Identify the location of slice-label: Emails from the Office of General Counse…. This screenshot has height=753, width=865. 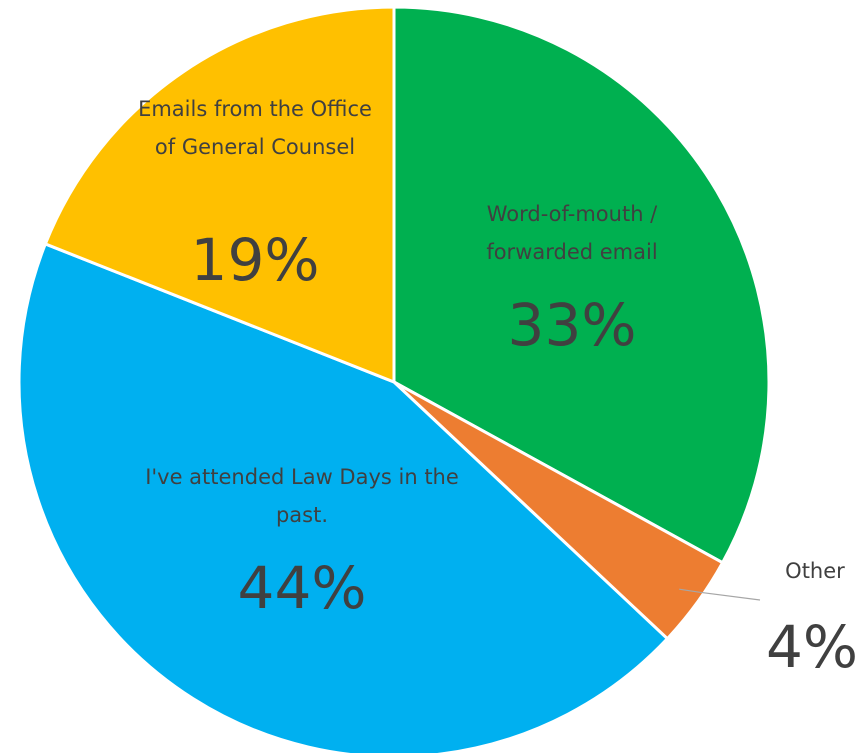
(255, 128).